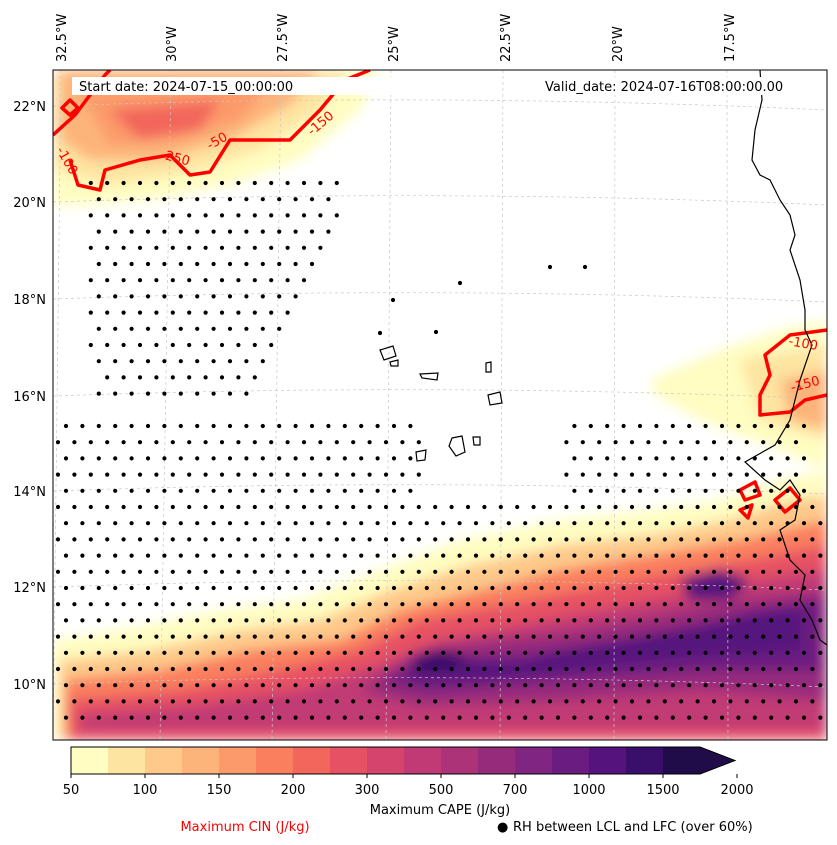  What do you see at coordinates (408, 786) in the screenshot?
I see `colorbar-tick-labels: 50 100 150 200 300 500 700 1000 1500 2000` at bounding box center [408, 786].